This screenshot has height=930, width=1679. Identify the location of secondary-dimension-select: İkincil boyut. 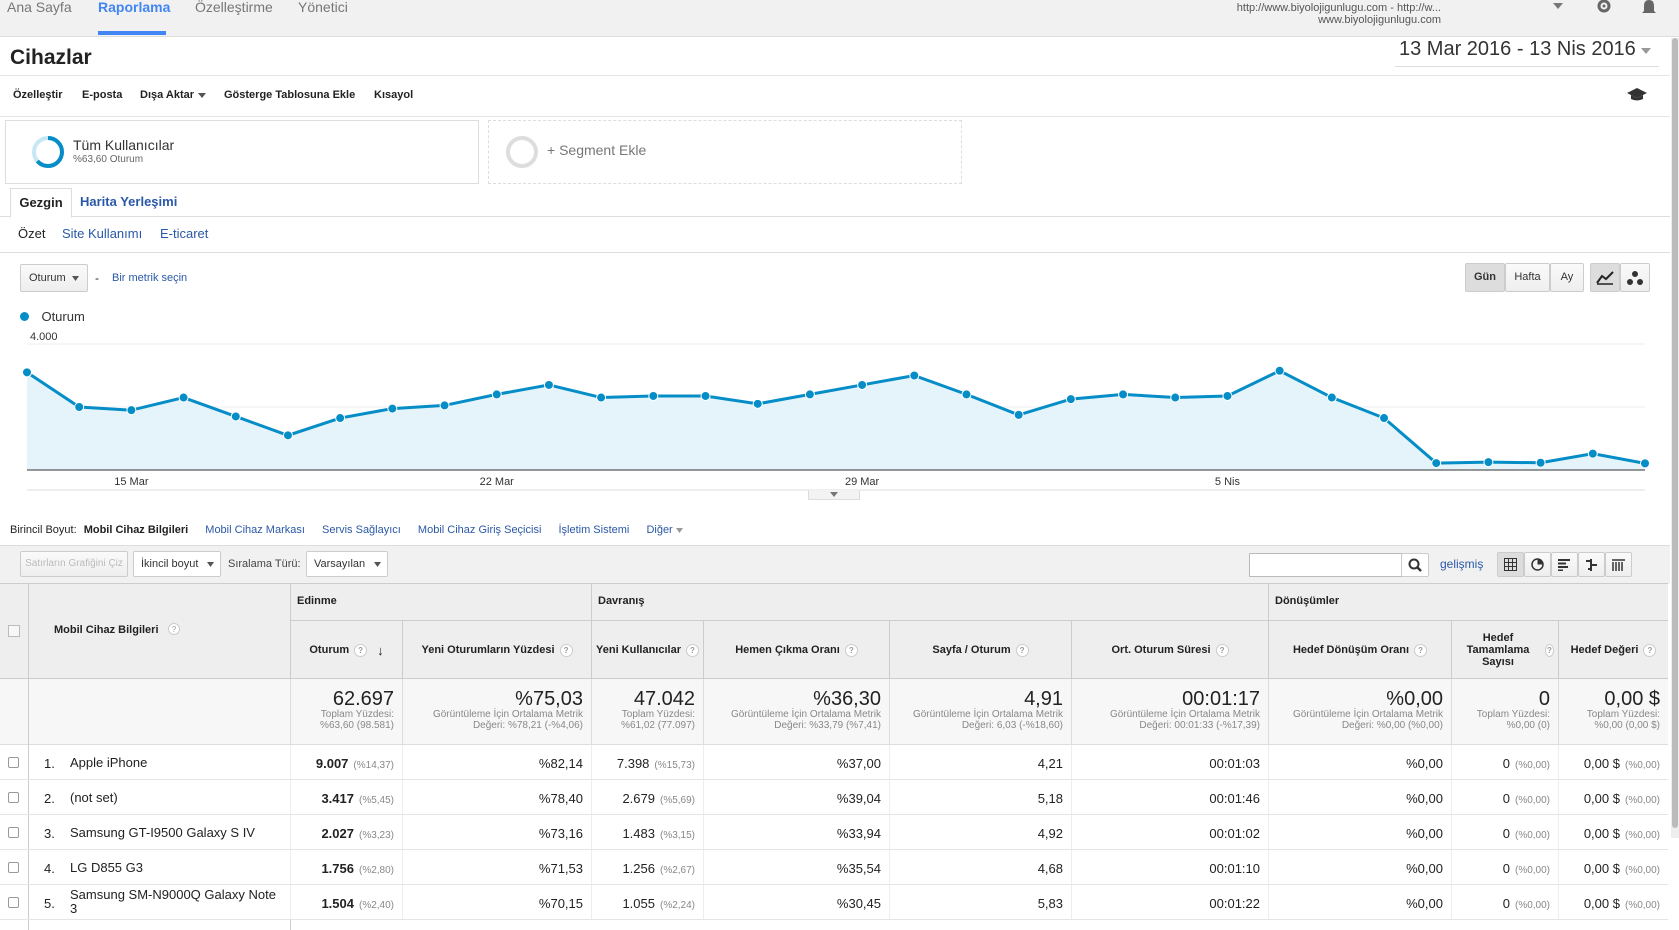
(177, 564).